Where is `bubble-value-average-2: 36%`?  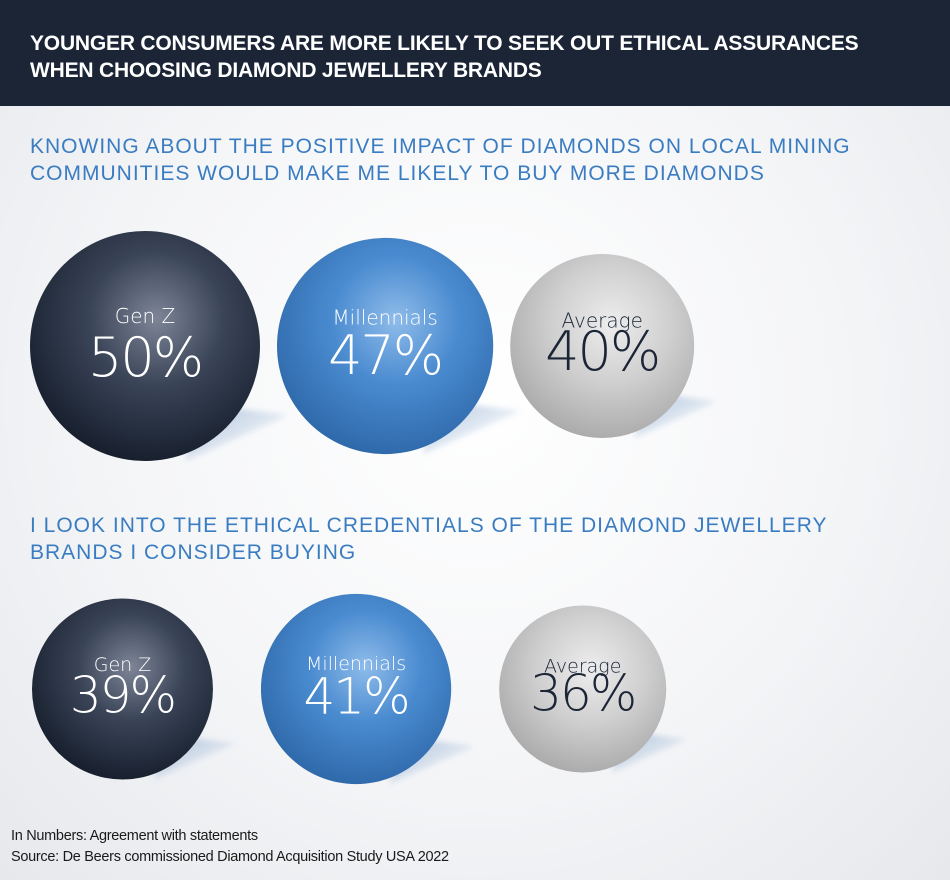 bubble-value-average-2: 36% is located at coordinates (582, 694).